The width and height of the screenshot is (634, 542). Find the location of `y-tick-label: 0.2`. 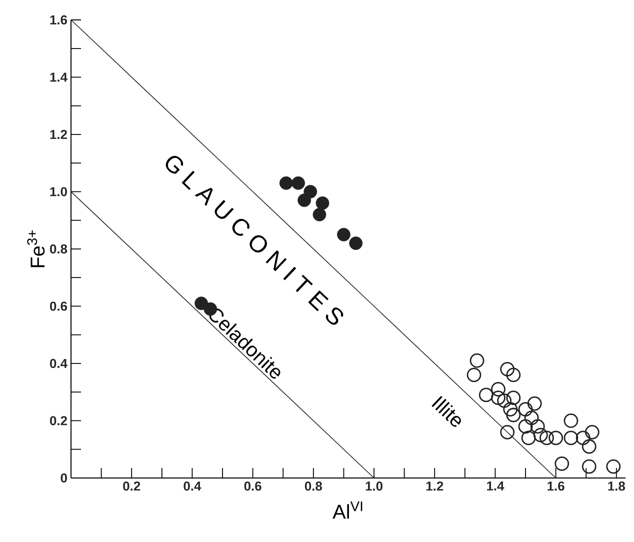

y-tick-label: 0.2 is located at coordinates (58, 421).